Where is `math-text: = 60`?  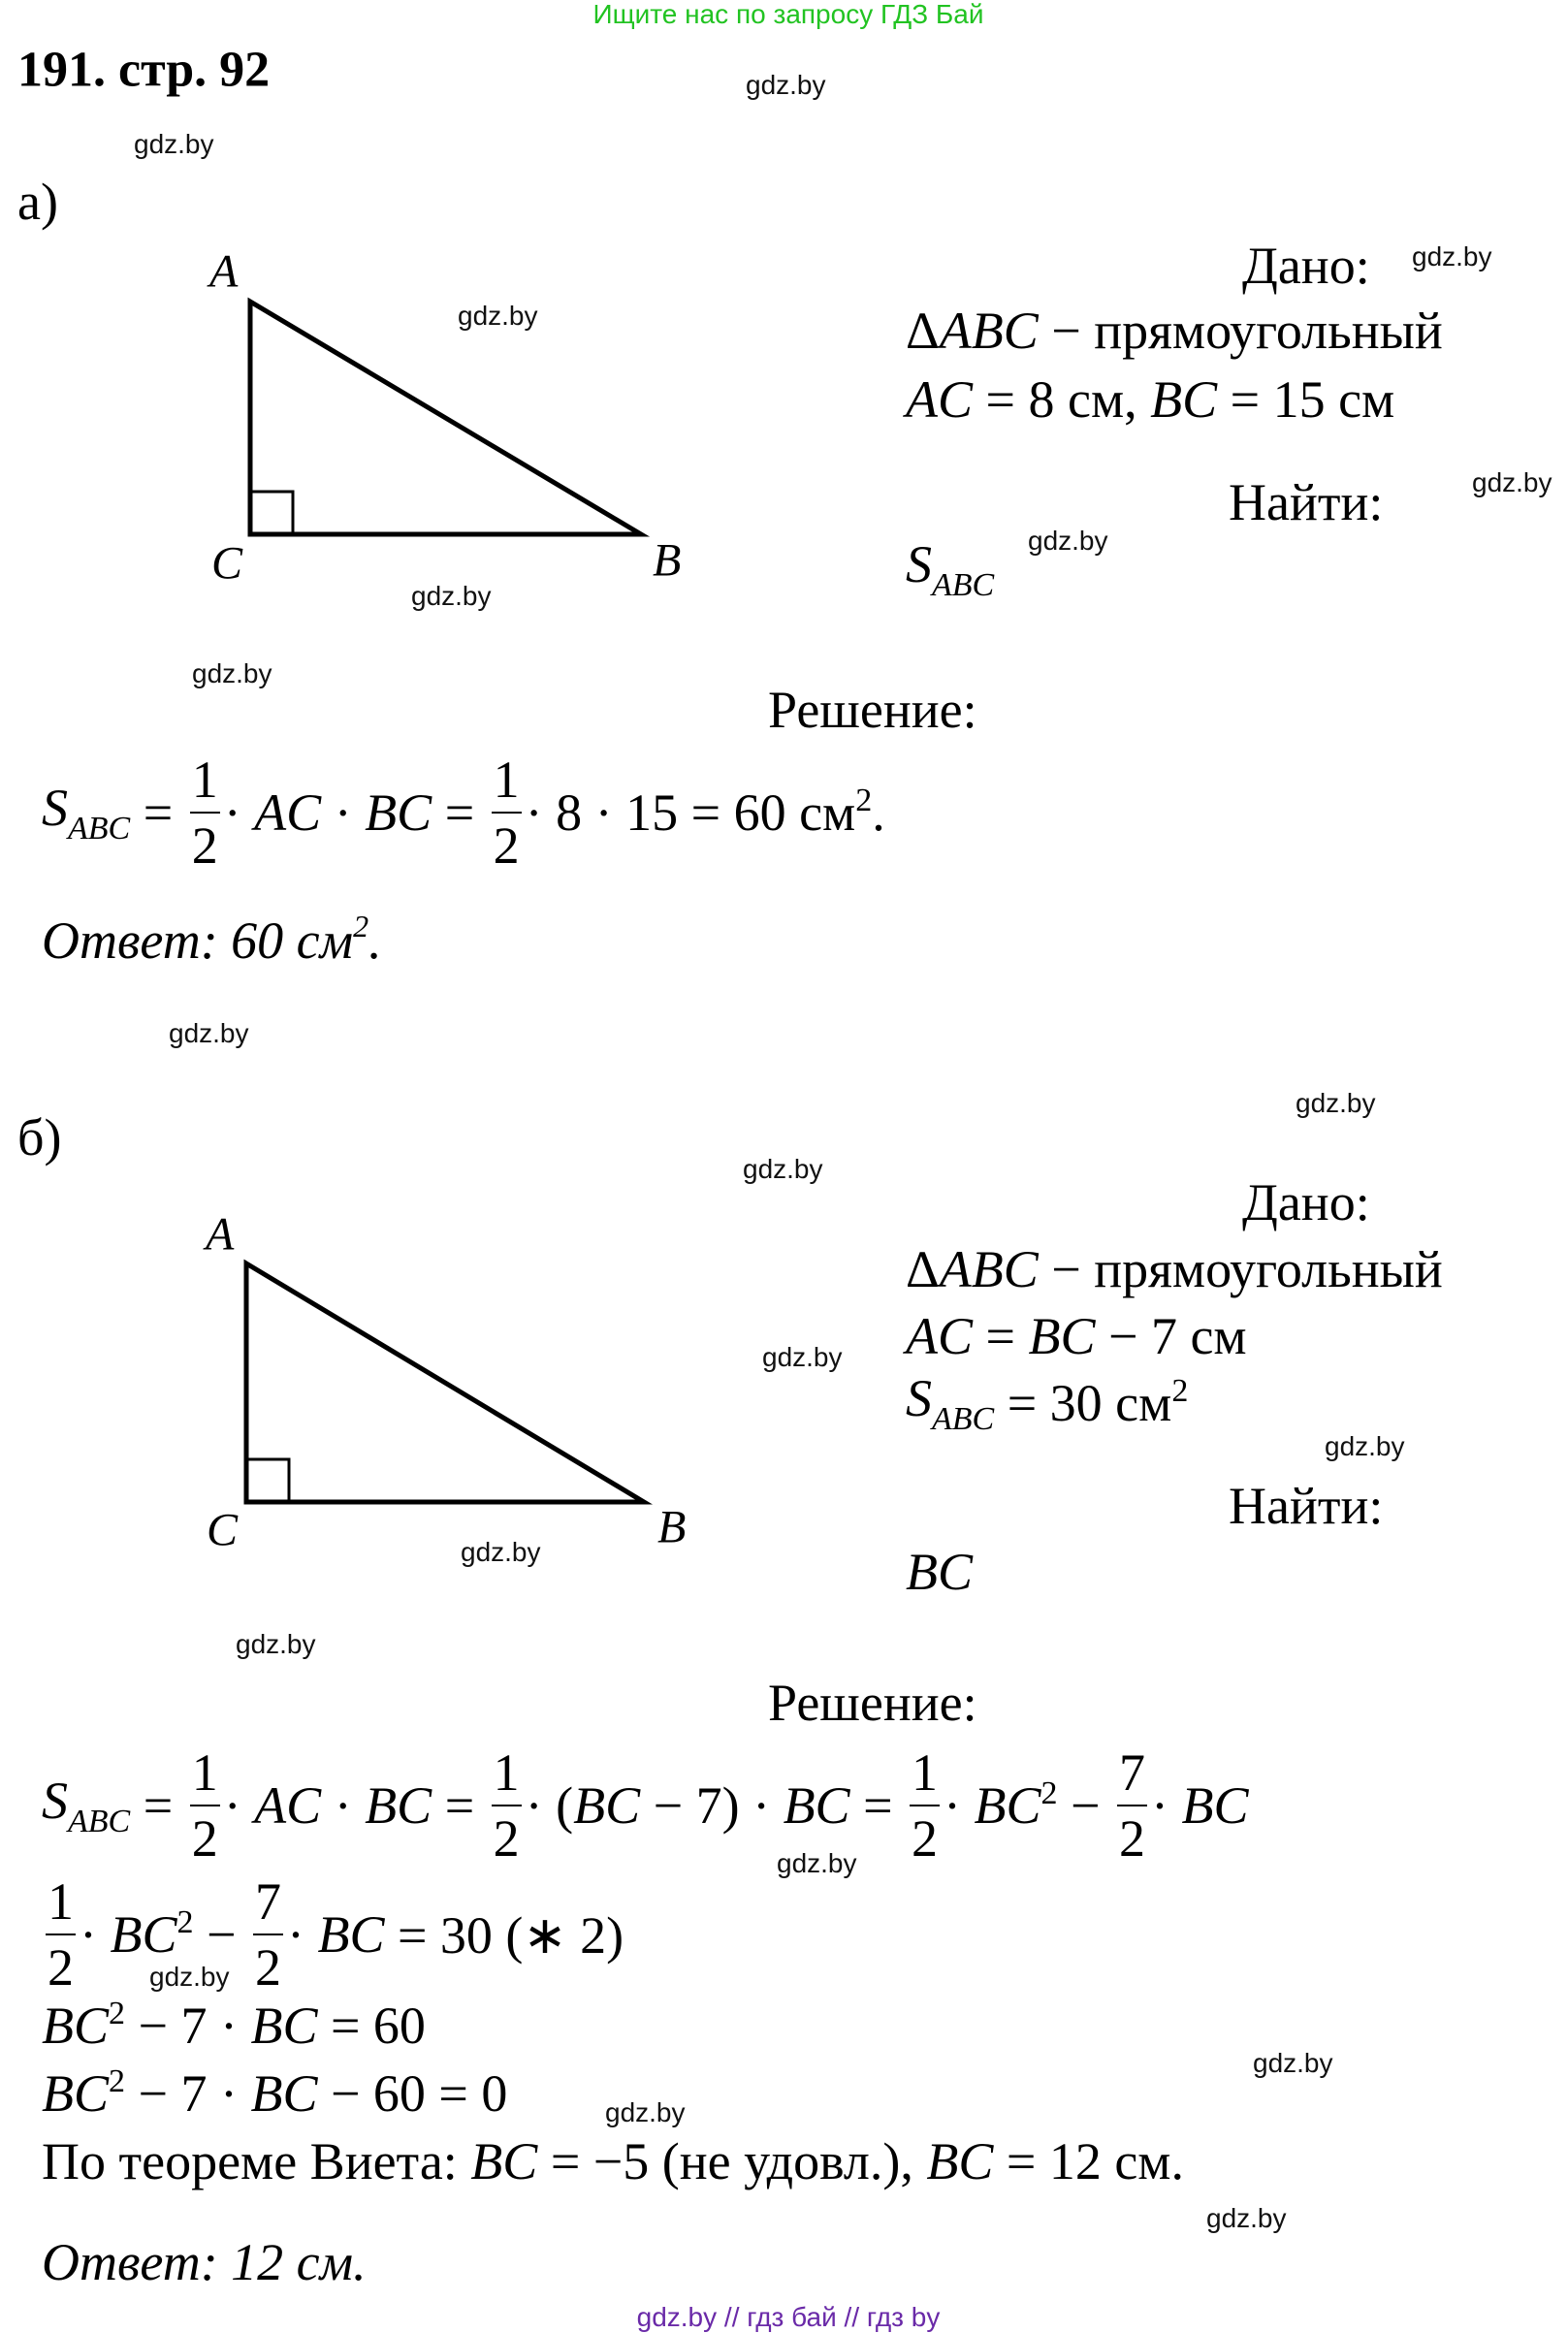
math-text: = 60 is located at coordinates (371, 2026).